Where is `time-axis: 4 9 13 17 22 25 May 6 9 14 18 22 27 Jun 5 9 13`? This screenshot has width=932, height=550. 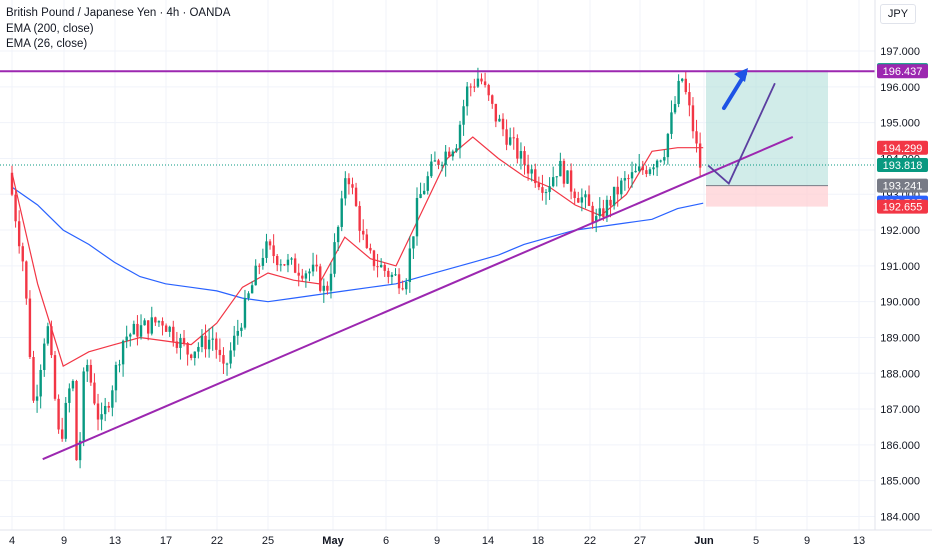
time-axis: 4 9 13 17 22 25 May 6 9 14 18 22 27 Jun 5 9 13 is located at coordinates (466, 538).